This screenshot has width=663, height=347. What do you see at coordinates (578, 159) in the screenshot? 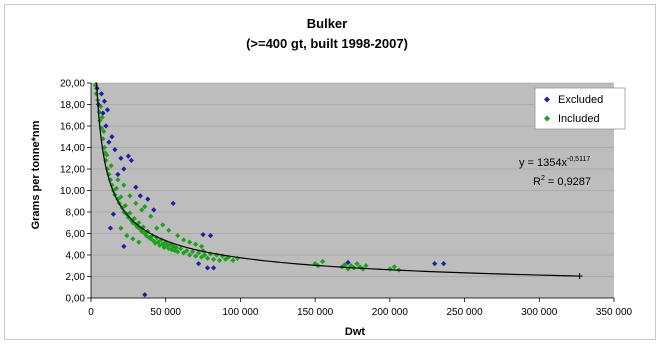
I see `equation-exponent: -0,5117` at bounding box center [578, 159].